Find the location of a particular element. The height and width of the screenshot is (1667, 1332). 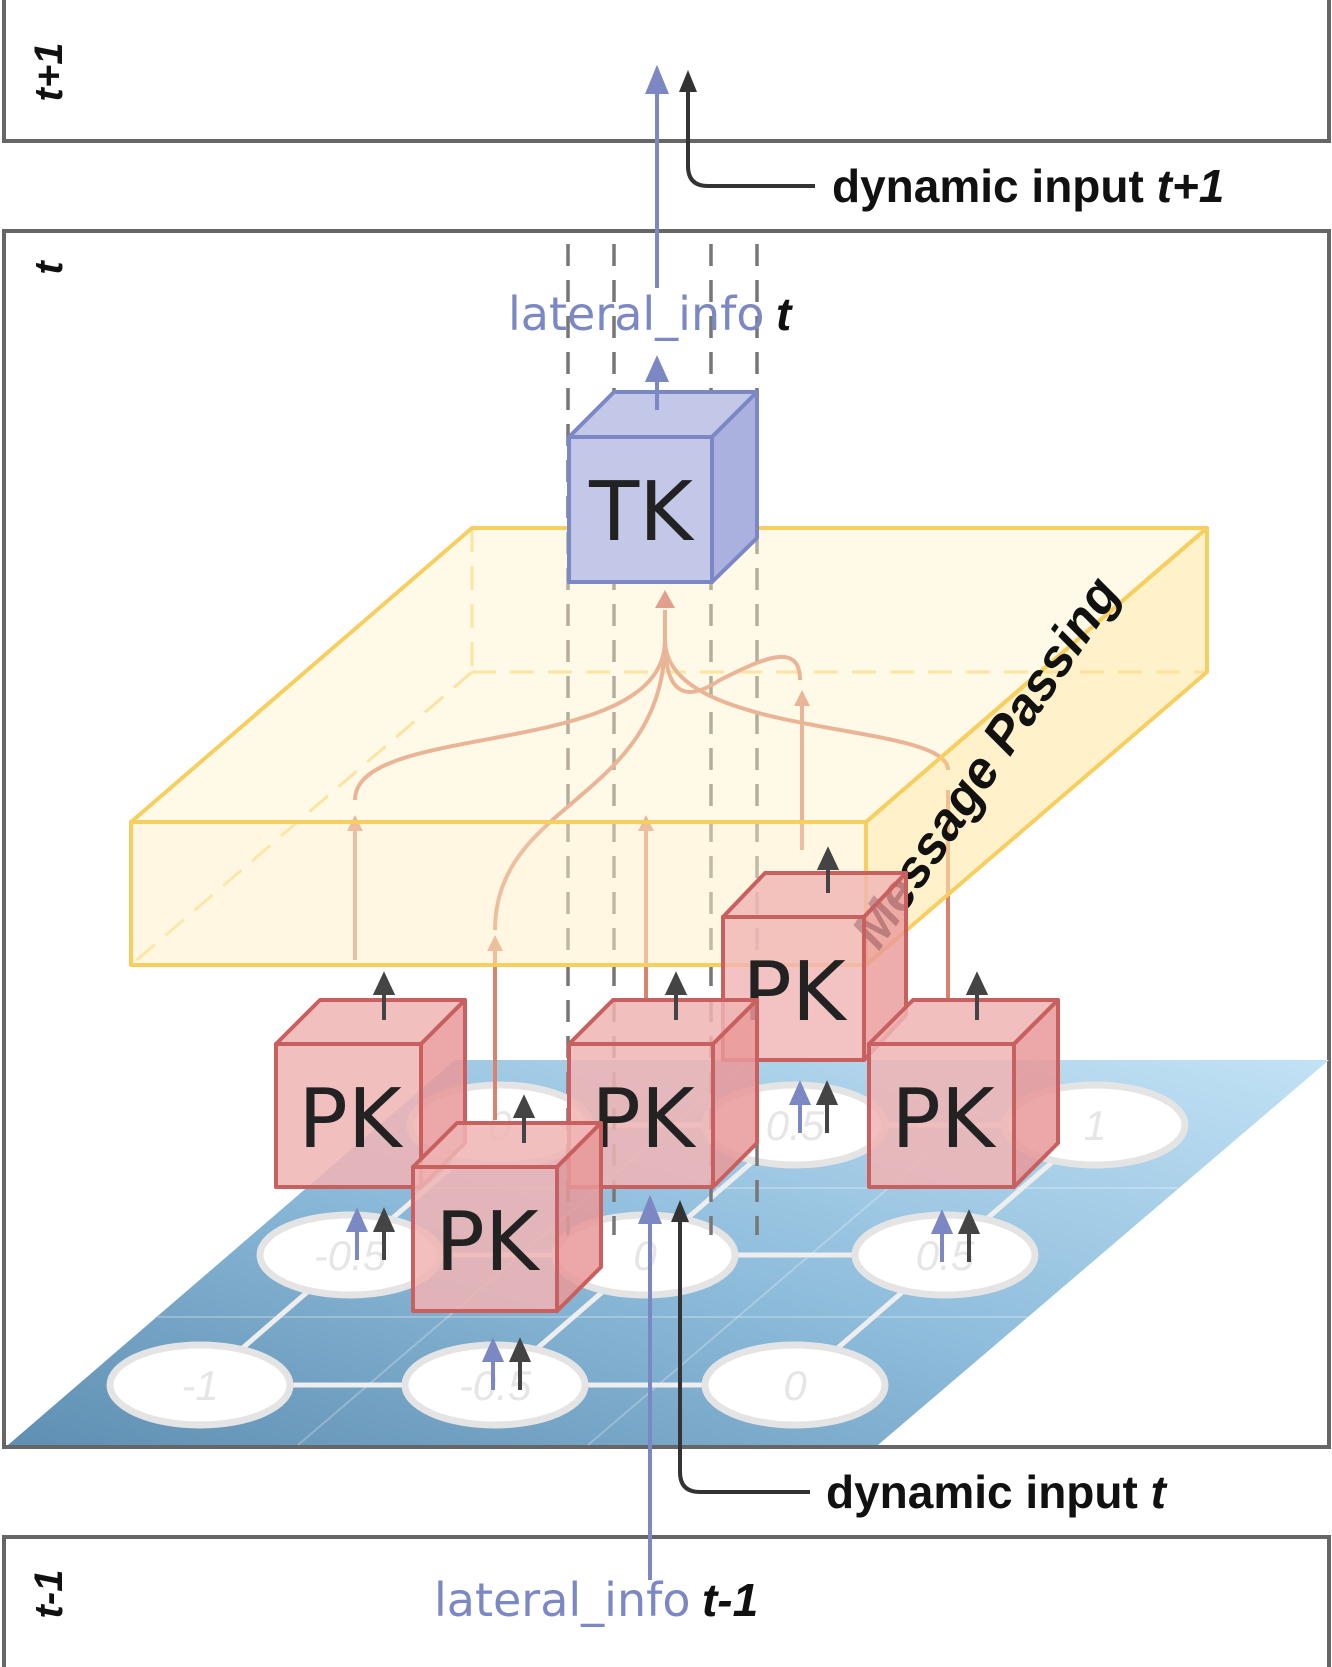

dynamic-input-label-next: dynamic input t+1 is located at coordinates (1028, 186).